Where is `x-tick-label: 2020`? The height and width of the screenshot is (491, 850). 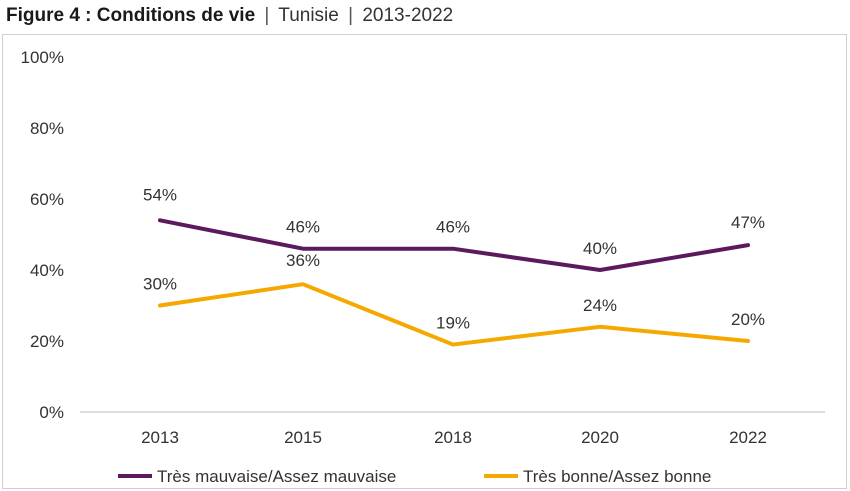
x-tick-label: 2020 is located at coordinates (600, 437).